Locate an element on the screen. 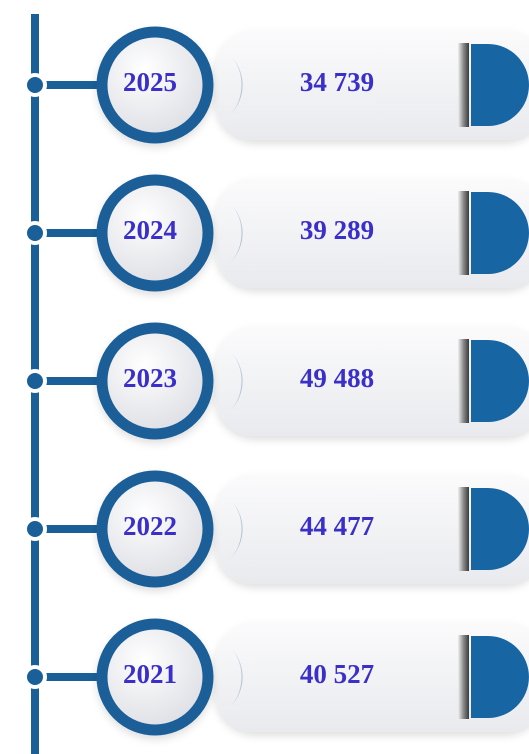  timeline-row: 2024 39 289 is located at coordinates (276, 233).